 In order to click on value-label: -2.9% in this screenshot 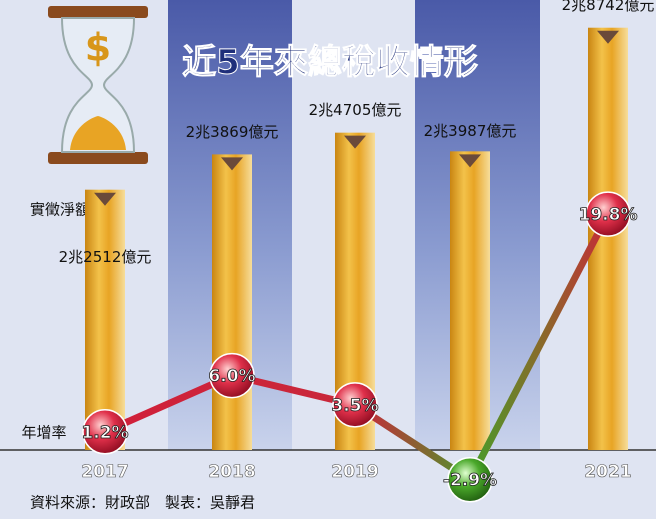, I will do `click(470, 481)`.